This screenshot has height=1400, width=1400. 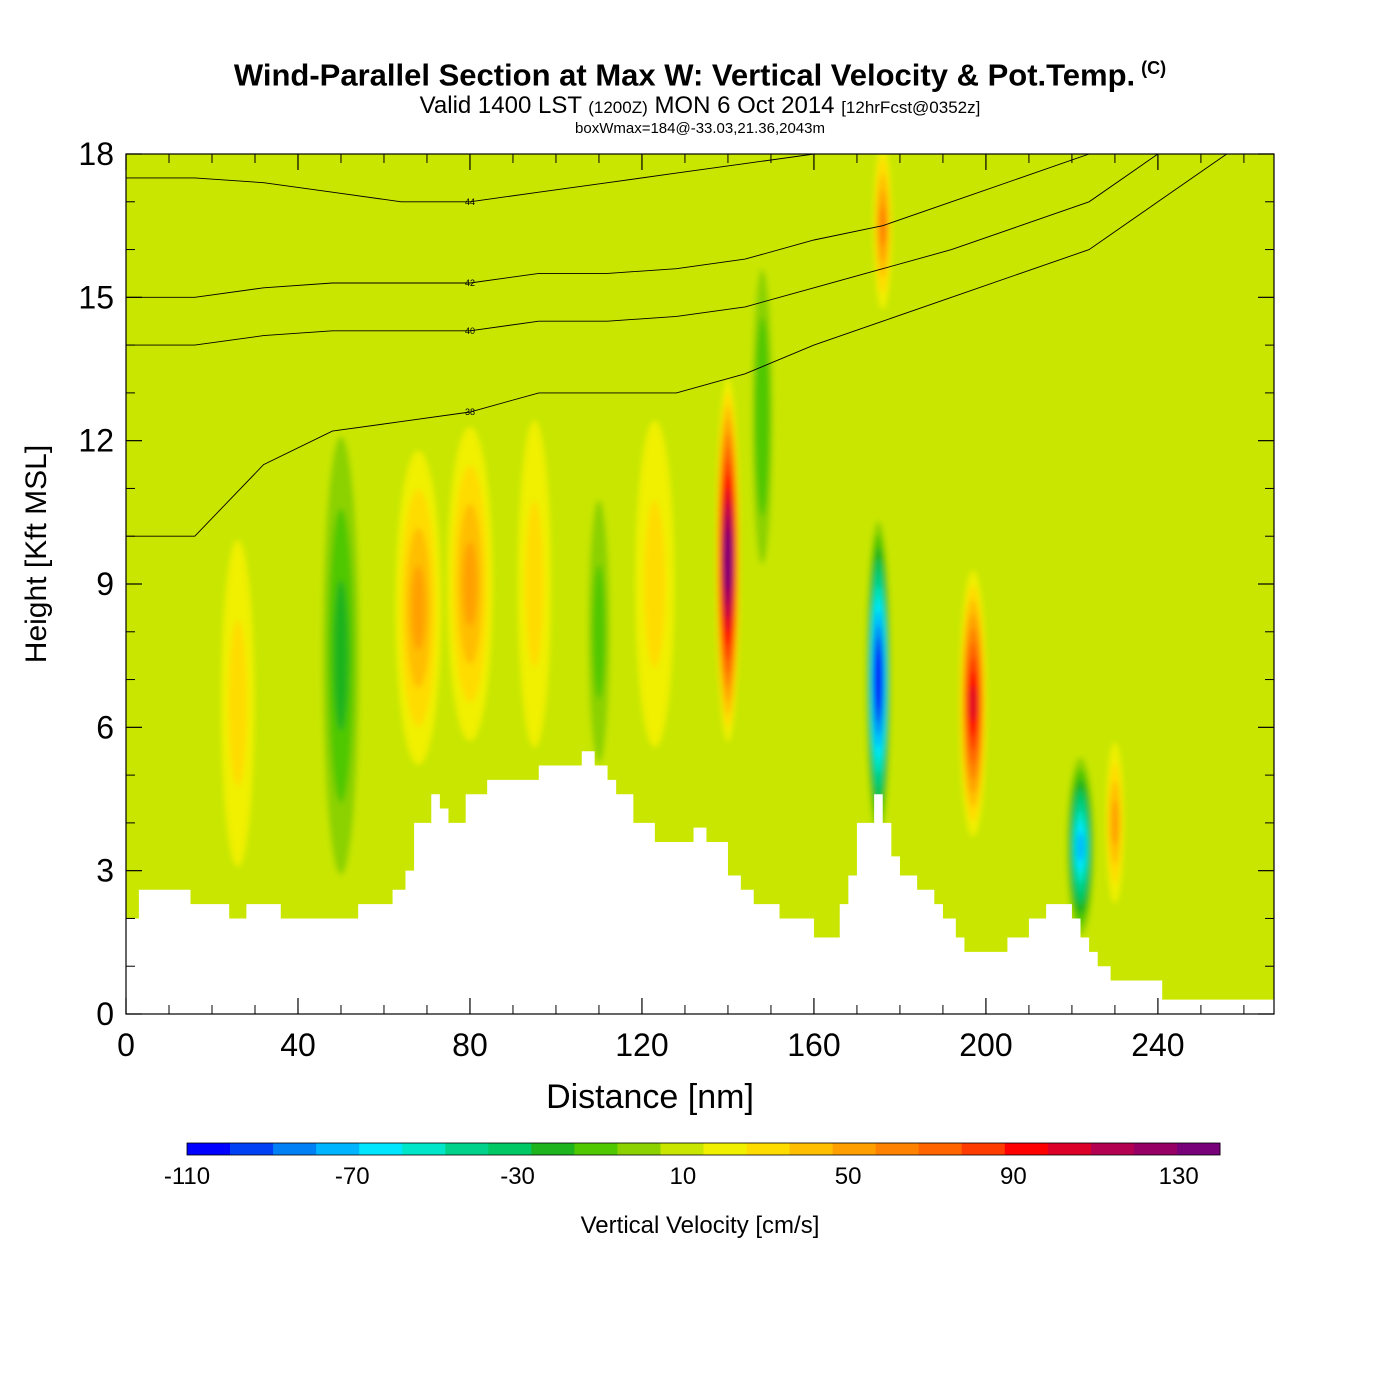 What do you see at coordinates (96, 297) in the screenshot?
I see `y-tick-label: 15` at bounding box center [96, 297].